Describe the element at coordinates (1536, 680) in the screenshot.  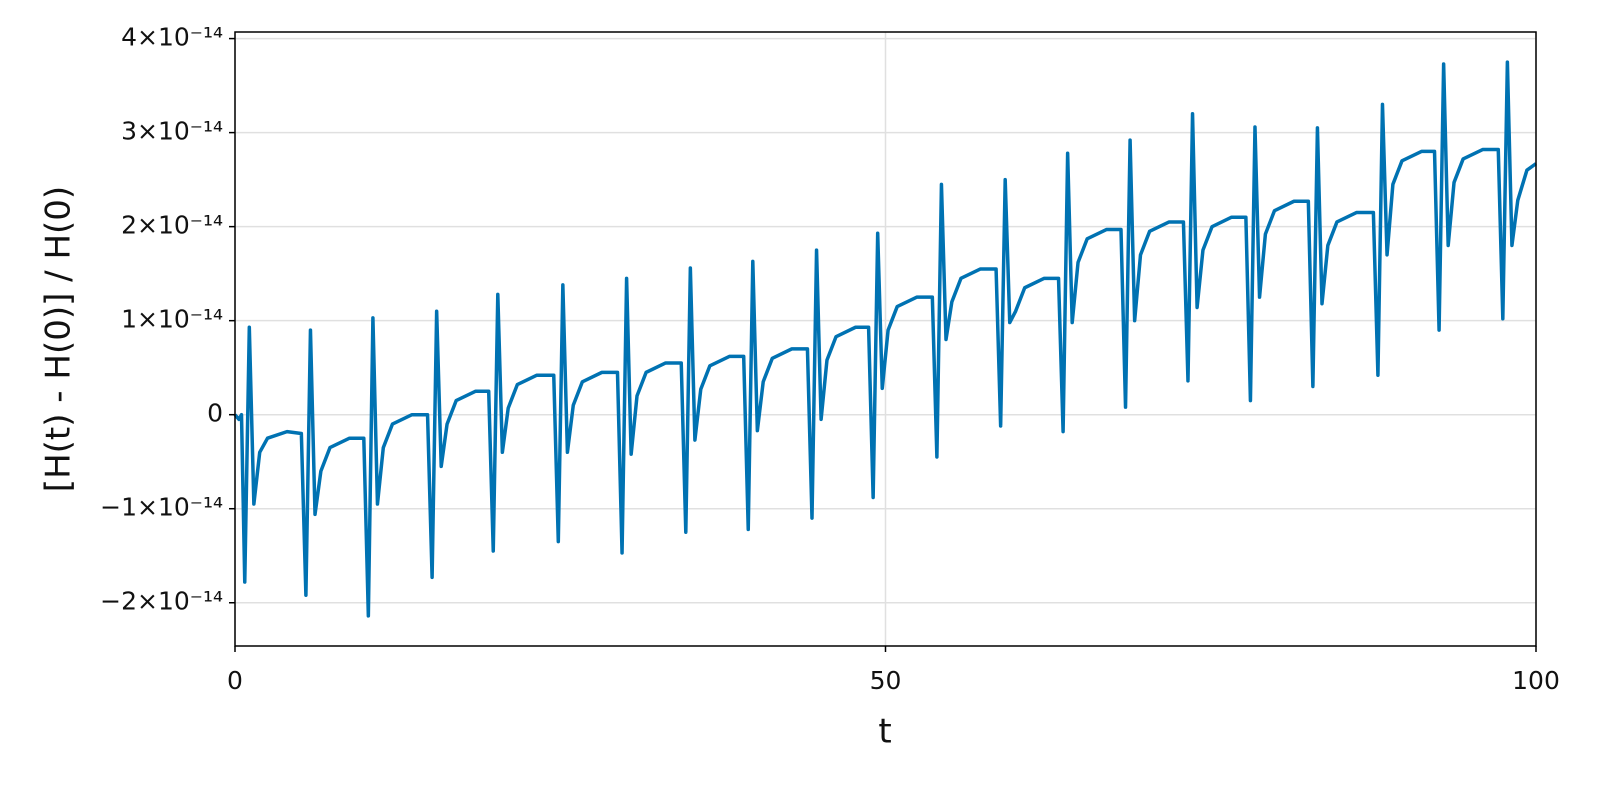
I see `x-tick-label: 100` at that location.